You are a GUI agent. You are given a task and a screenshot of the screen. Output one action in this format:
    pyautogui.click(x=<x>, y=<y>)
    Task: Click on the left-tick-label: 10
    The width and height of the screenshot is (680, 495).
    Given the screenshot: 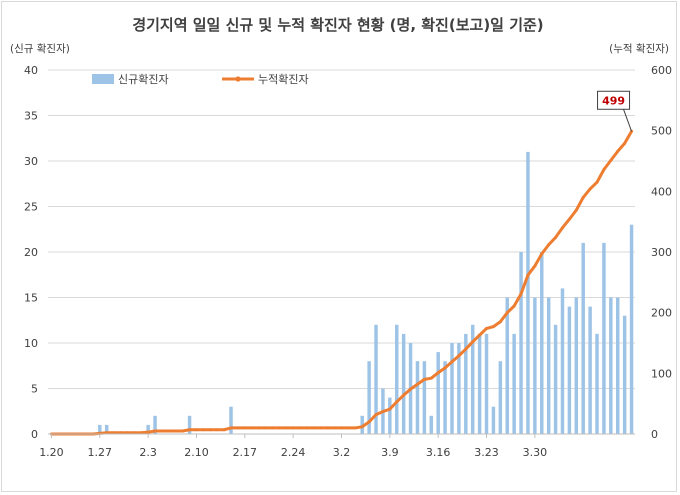 What is the action you would take?
    pyautogui.click(x=31, y=343)
    